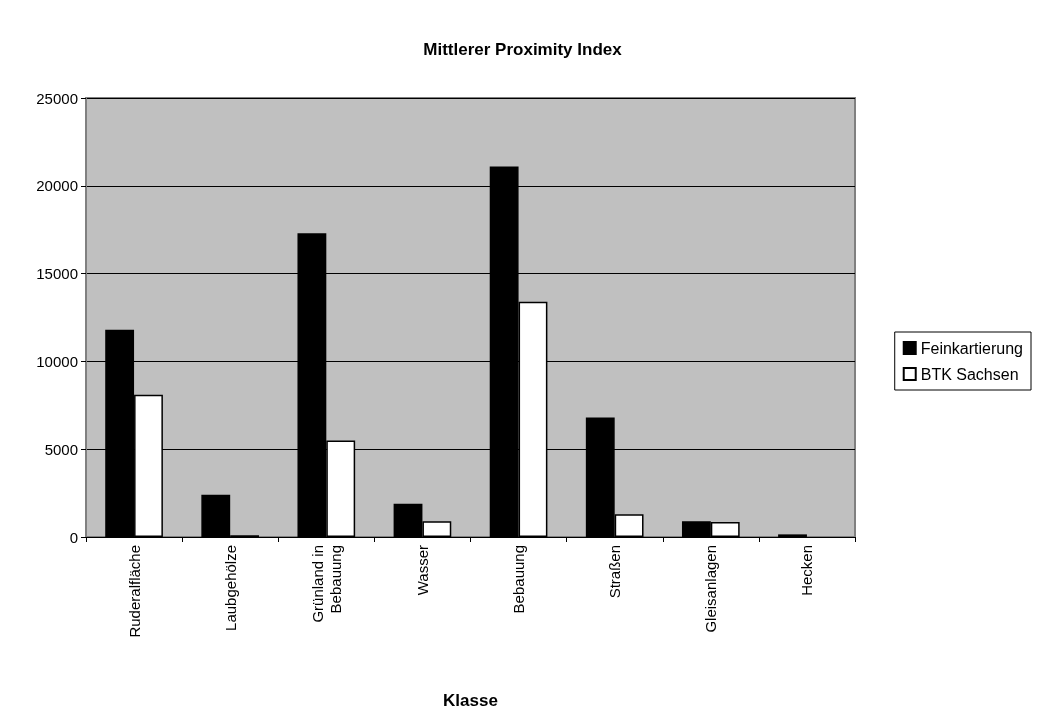  Describe the element at coordinates (807, 570) in the screenshot. I see `x-tick-label: Hecken` at that location.